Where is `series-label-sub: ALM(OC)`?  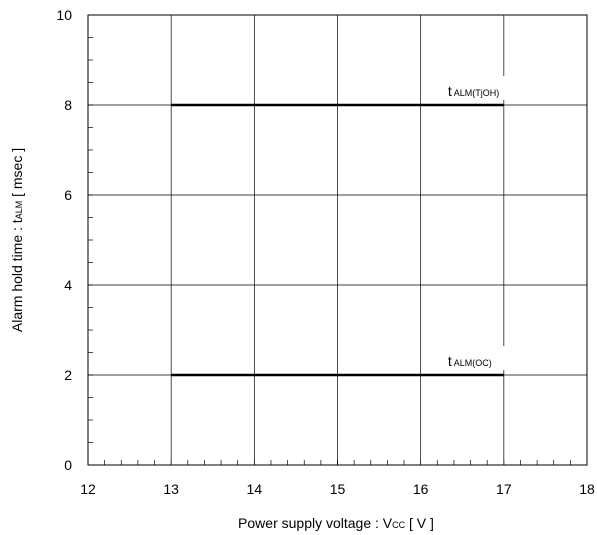 series-label-sub: ALM(OC) is located at coordinates (473, 363).